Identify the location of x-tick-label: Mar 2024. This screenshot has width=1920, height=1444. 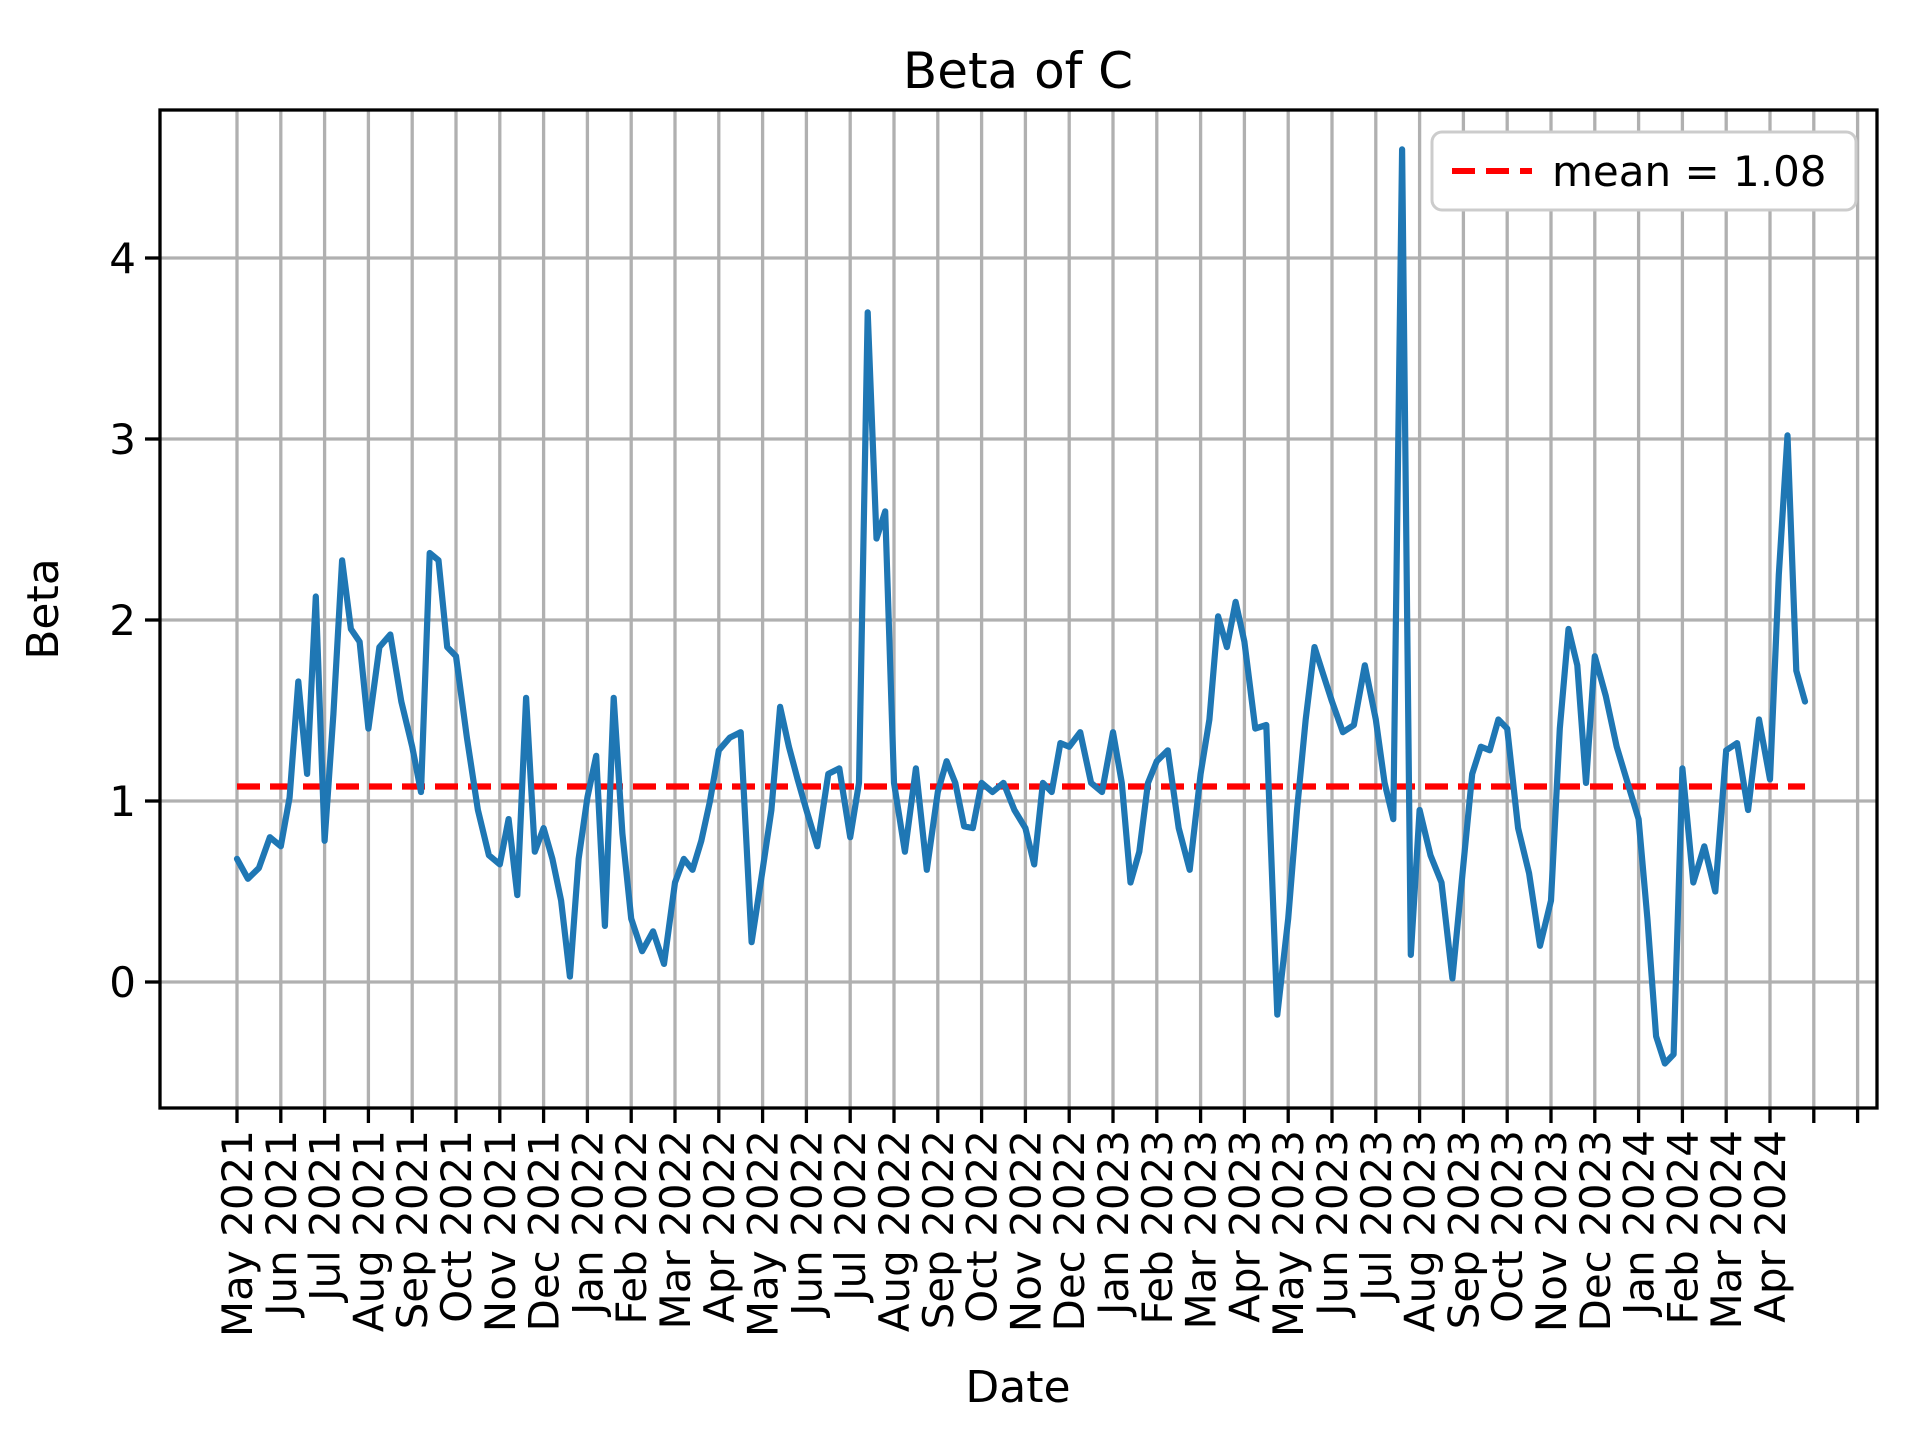
(1726, 1229).